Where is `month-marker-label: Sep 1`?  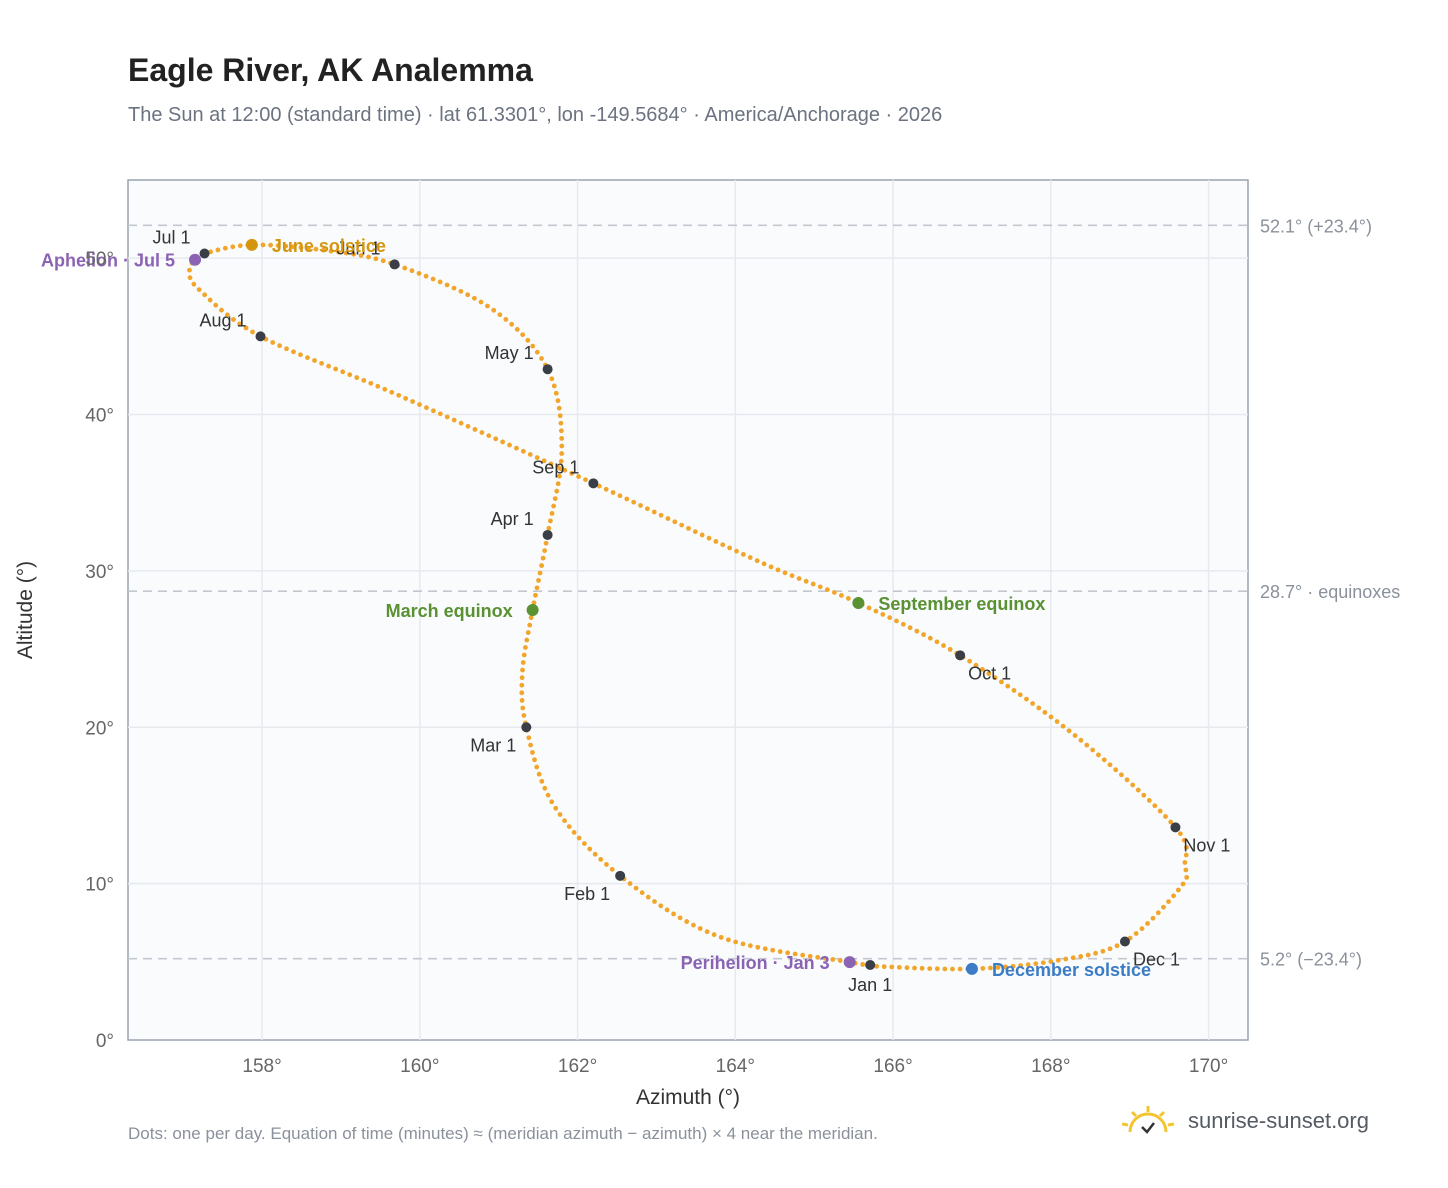 month-marker-label: Sep 1 is located at coordinates (555, 467).